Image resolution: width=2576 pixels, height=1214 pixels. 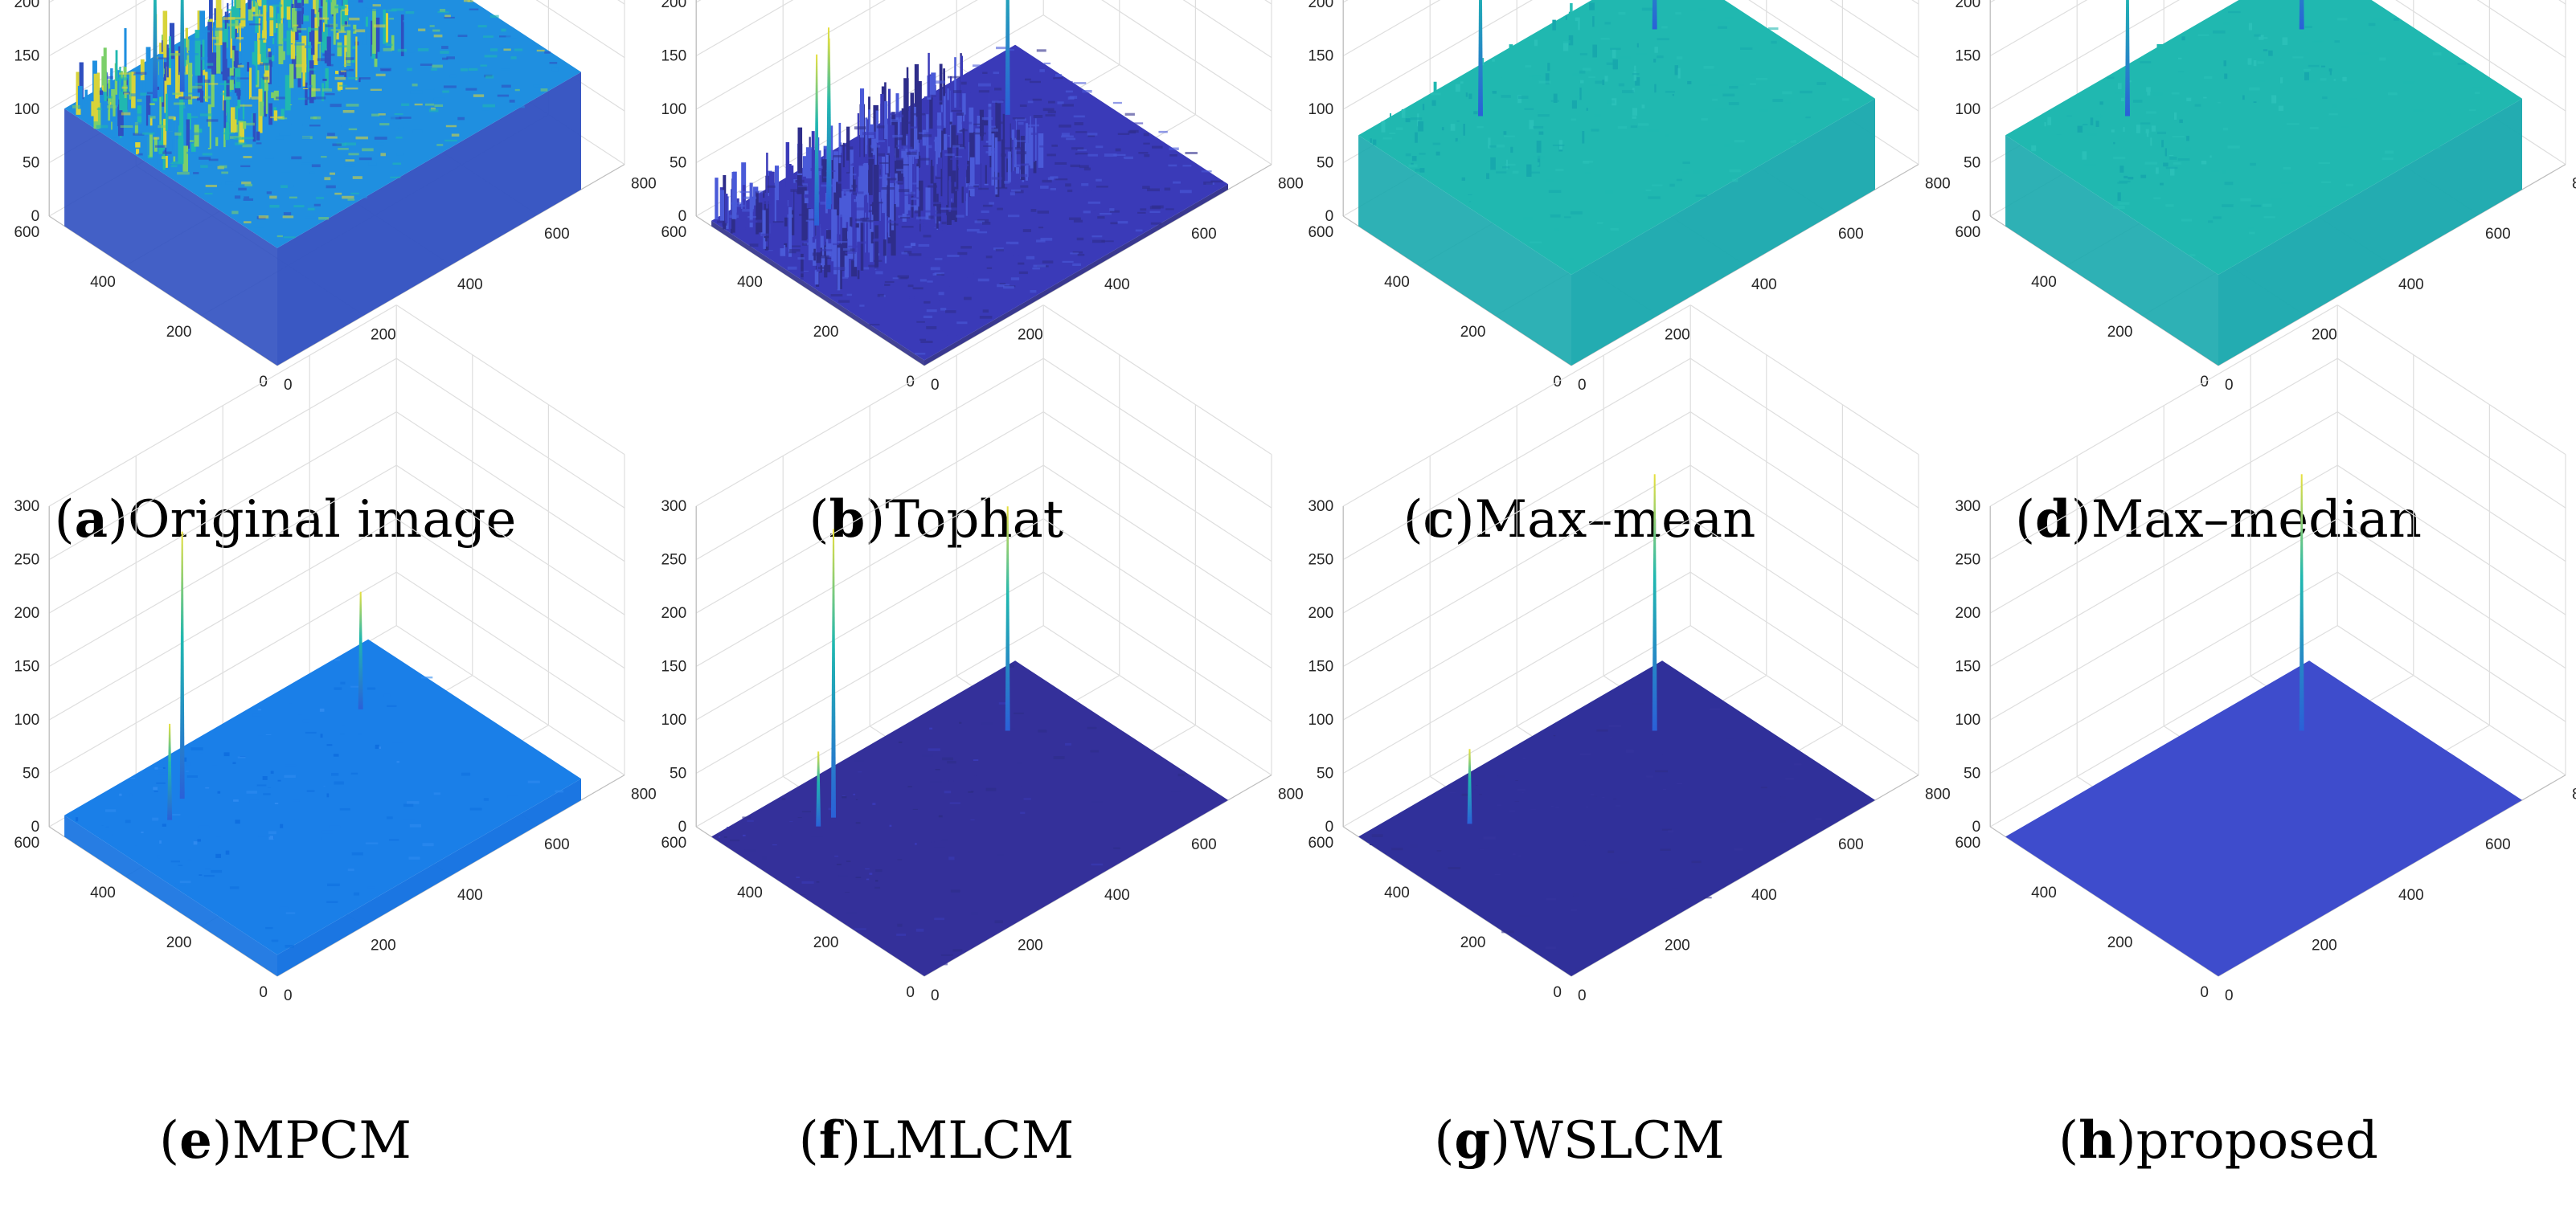 What do you see at coordinates (1967, 5) in the screenshot?
I see `z-tick-label: 200` at bounding box center [1967, 5].